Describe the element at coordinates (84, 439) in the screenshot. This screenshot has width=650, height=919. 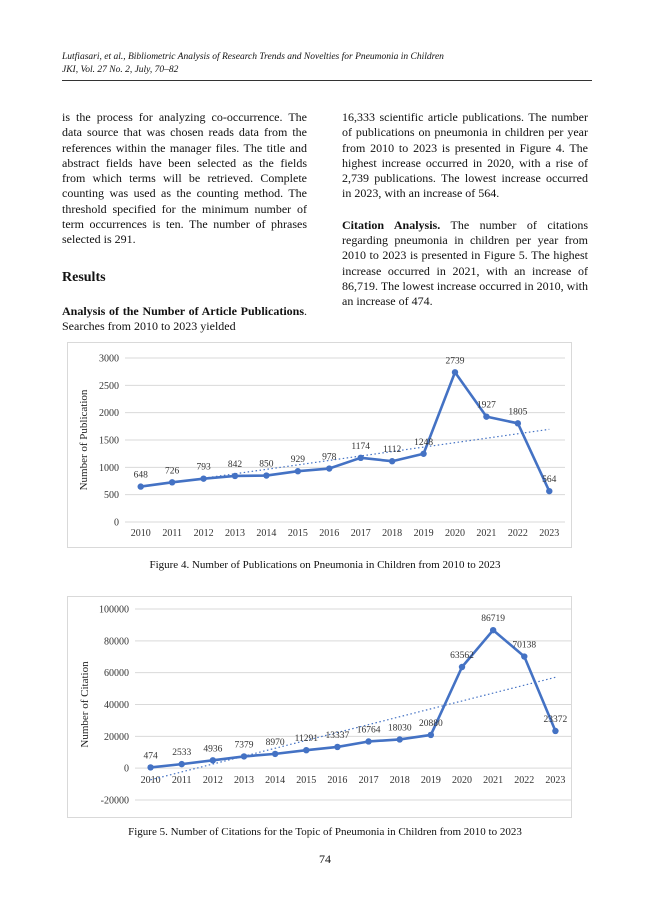
I see `y-axis-title: Number of Publication` at that location.